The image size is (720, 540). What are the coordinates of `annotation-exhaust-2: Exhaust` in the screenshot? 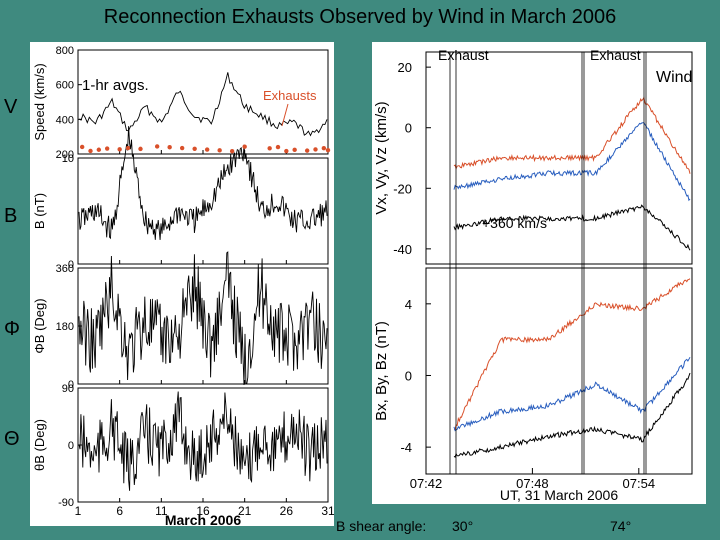 It's located at (615, 55).